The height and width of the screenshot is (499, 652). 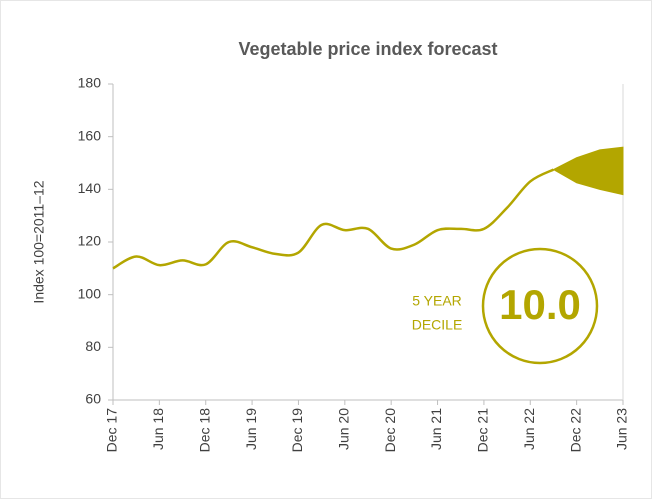 I want to click on x-tick-label: Jun 22, so click(x=529, y=429).